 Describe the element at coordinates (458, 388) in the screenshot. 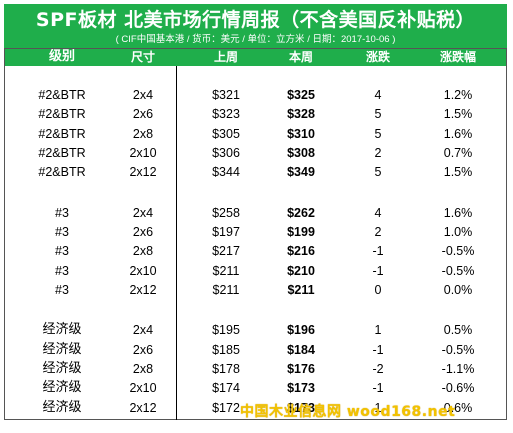

I see `row-change-pct: -0.6%` at that location.